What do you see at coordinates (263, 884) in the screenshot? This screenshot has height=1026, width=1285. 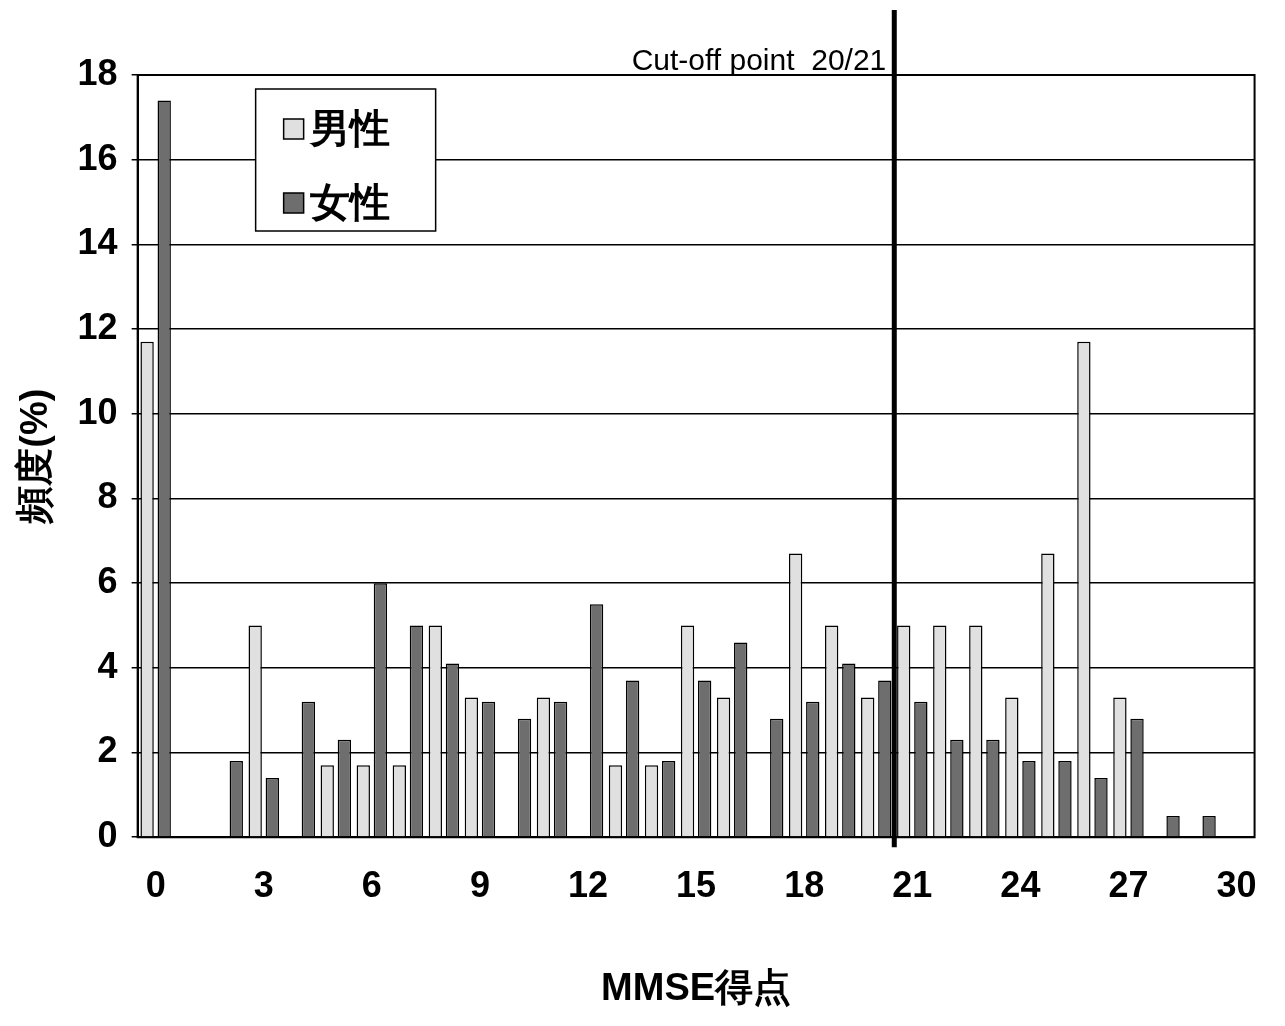 I see `x-tick-label: 3` at bounding box center [263, 884].